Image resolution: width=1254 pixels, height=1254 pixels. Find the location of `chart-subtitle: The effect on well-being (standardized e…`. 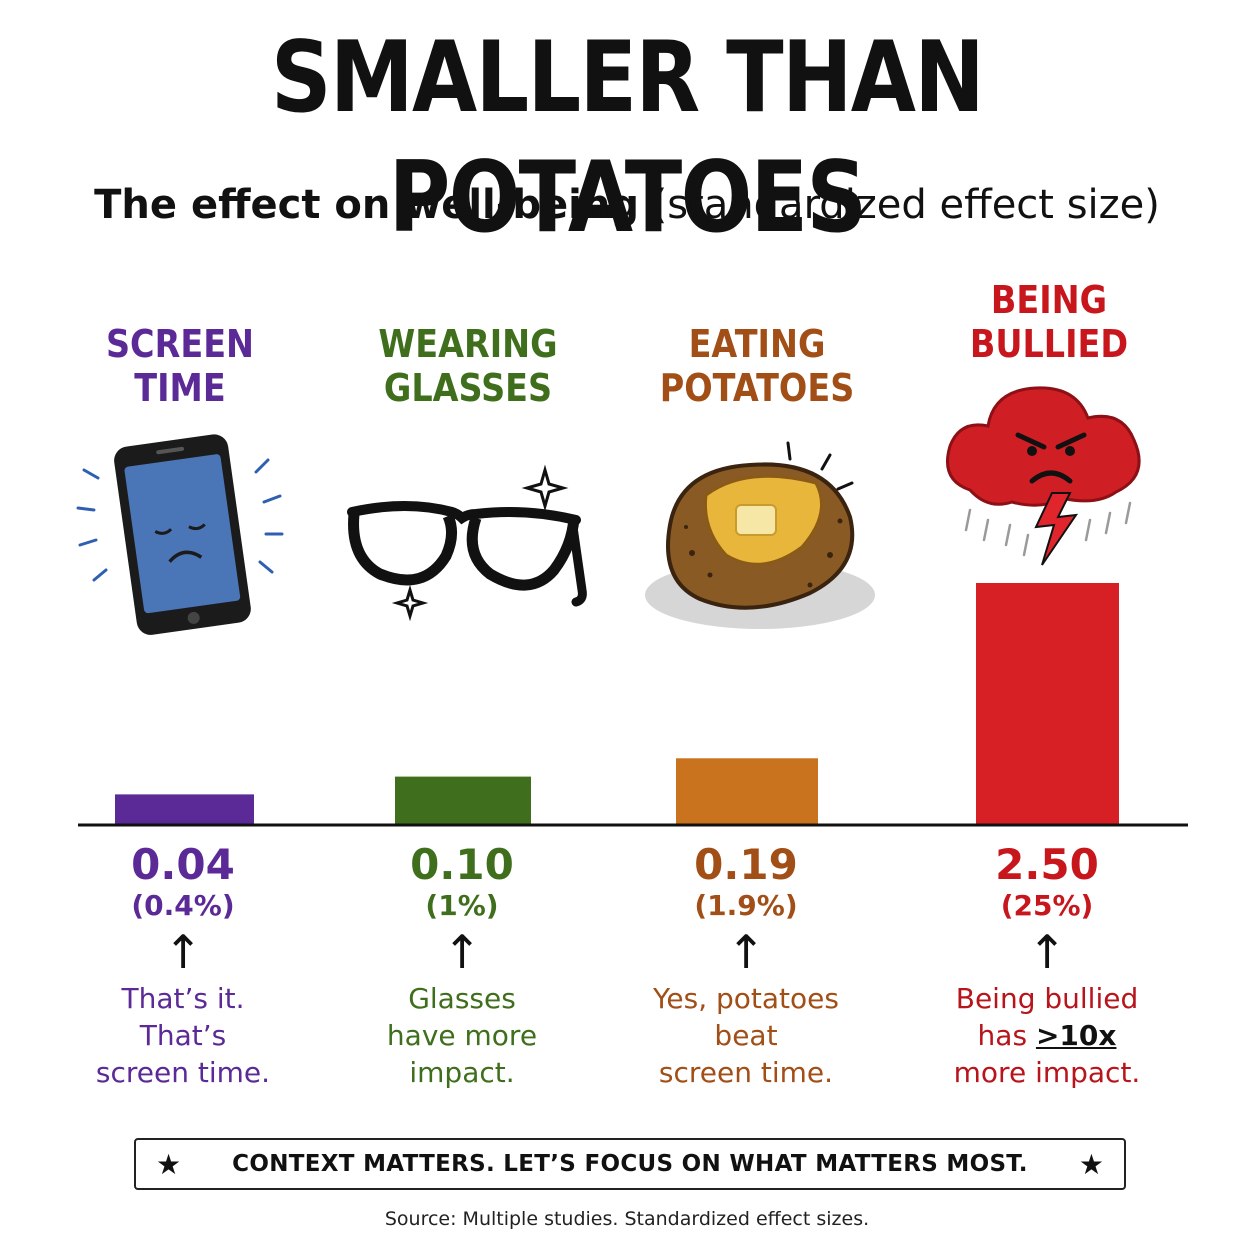

chart-subtitle: The effect on well-being (standardized e… is located at coordinates (627, 205).